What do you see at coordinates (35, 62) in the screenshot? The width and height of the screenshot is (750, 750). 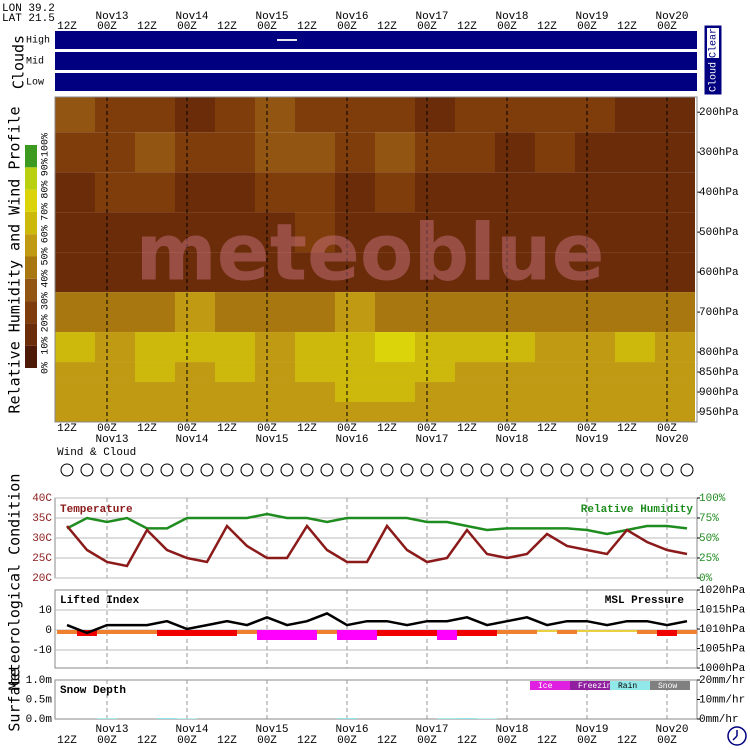 I see `cloud-row-label: Mid` at bounding box center [35, 62].